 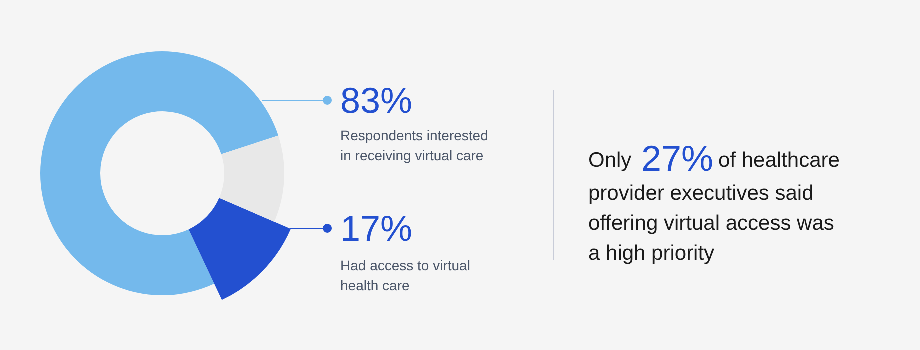 I want to click on text: 17%, so click(x=376, y=228).